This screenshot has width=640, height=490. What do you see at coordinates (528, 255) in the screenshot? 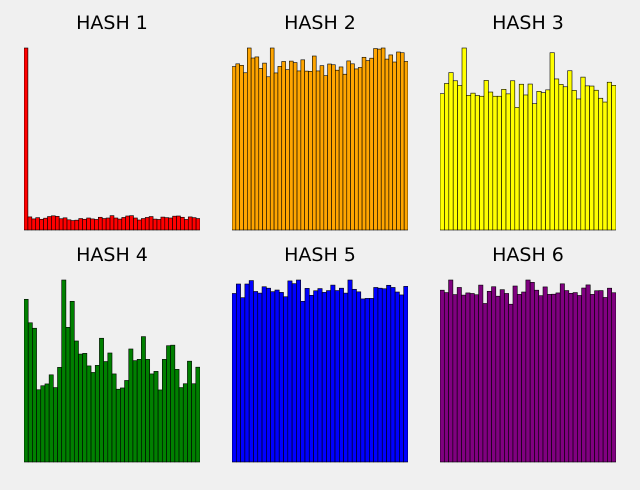
I see `panel-title: HASH 6` at bounding box center [528, 255].